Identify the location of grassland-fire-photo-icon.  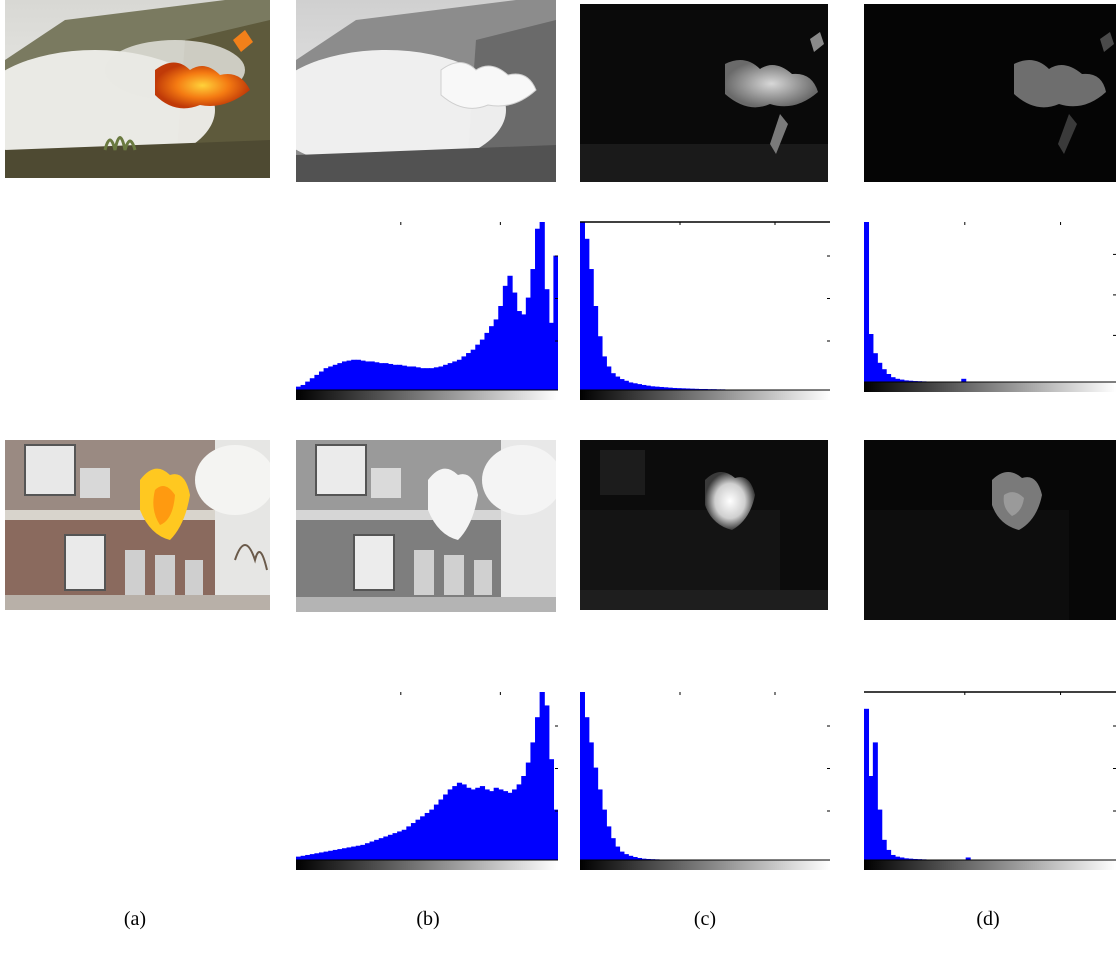
(137, 89).